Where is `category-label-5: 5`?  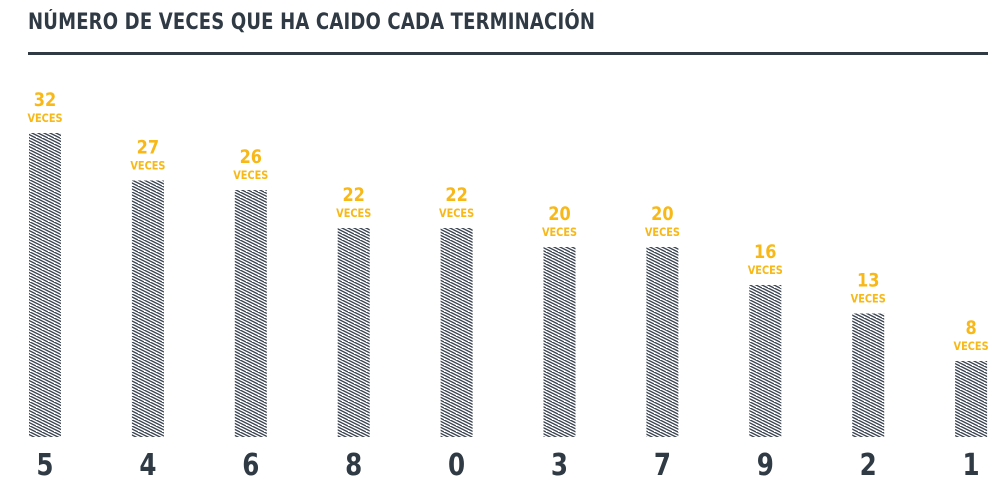 category-label-5: 5 is located at coordinates (44, 466).